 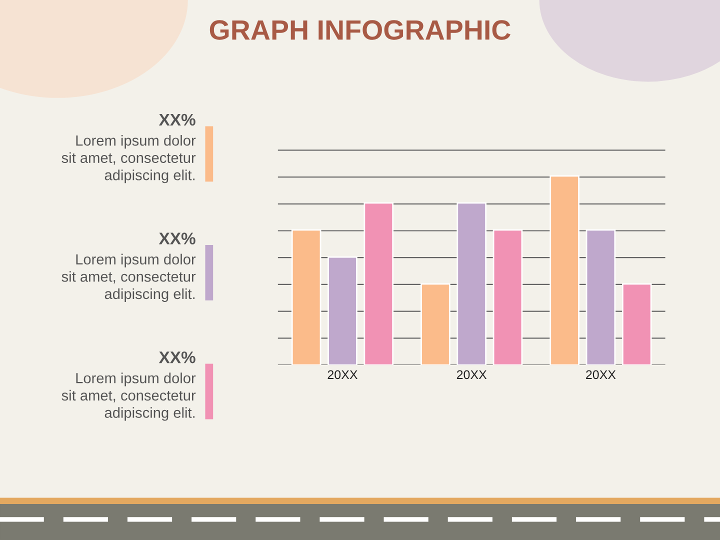 What do you see at coordinates (360, 30) in the screenshot?
I see `chart-title: GRAPH INFOGRAPHIC` at bounding box center [360, 30].